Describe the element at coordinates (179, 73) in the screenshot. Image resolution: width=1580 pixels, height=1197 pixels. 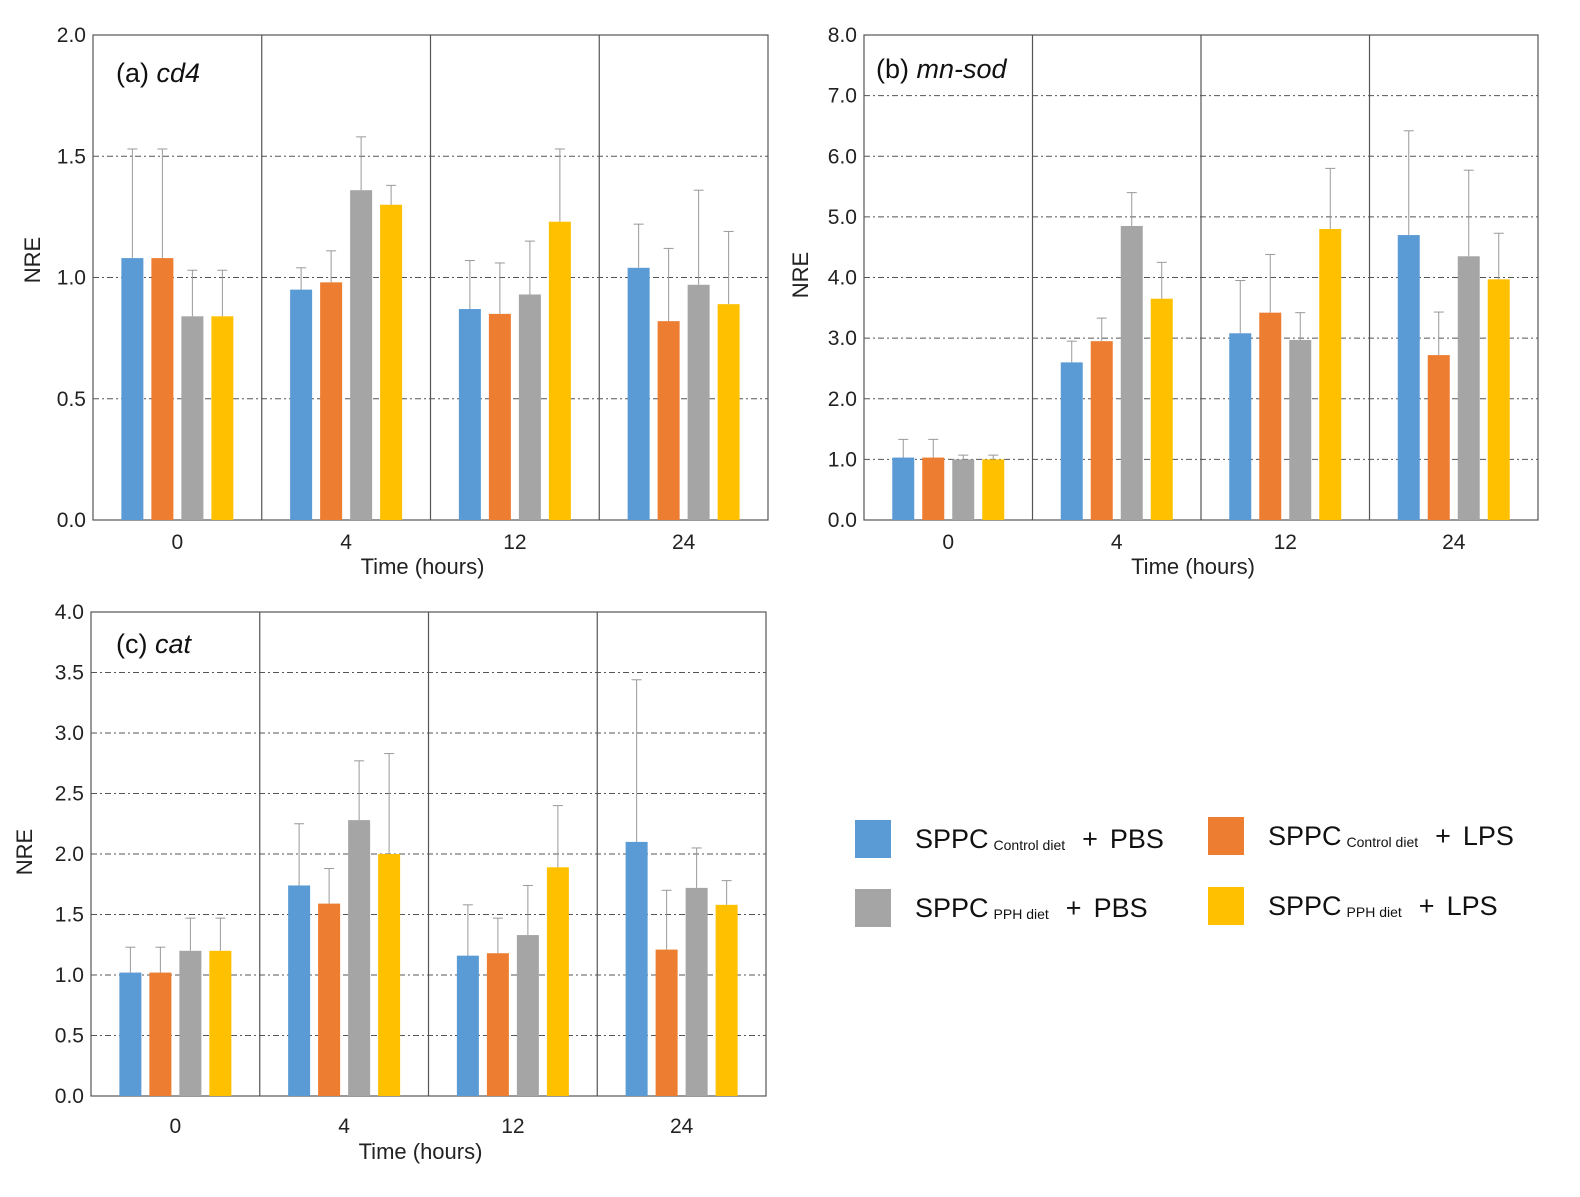
I see `panel-gene: cd4` at that location.